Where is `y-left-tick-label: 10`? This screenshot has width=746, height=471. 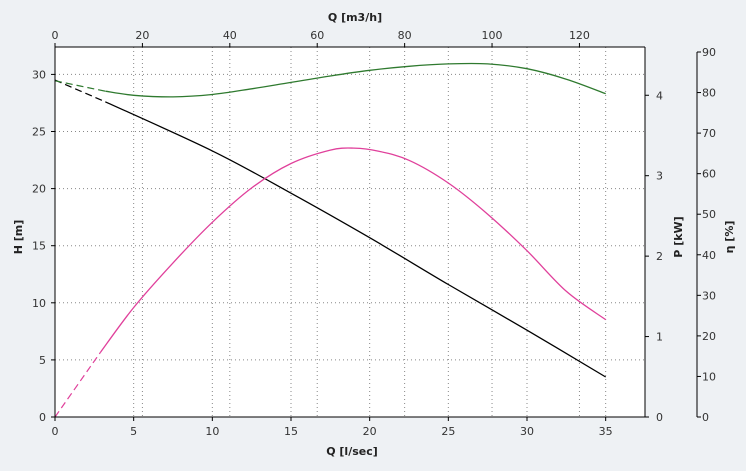
y-left-tick-label: 10 is located at coordinates (39, 303).